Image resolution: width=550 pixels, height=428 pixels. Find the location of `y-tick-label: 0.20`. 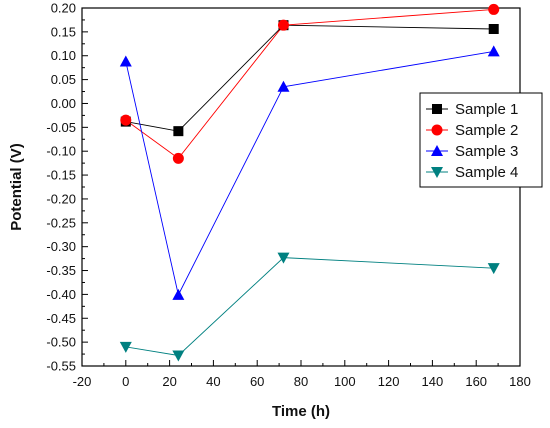

y-tick-label: 0.20 is located at coordinates (63, 8).